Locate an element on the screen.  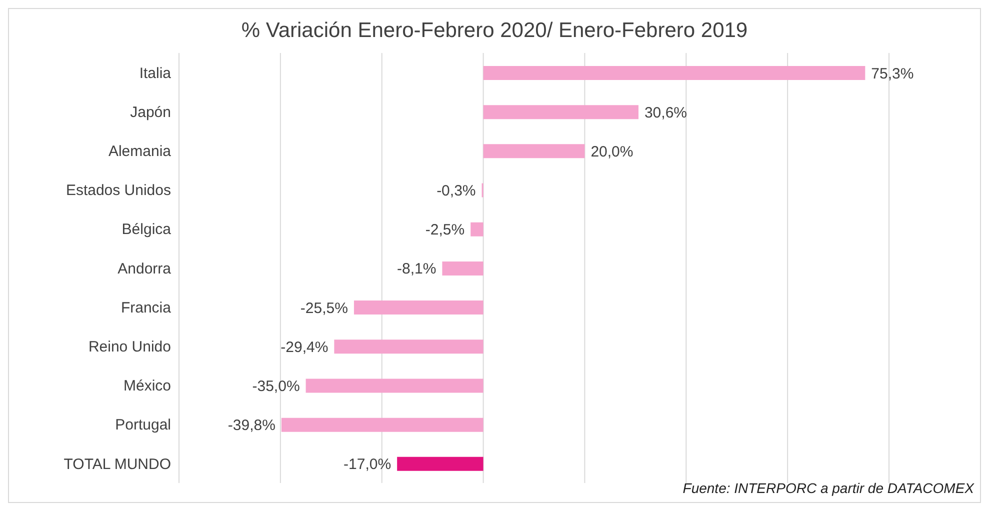
y-tick-label: TOTAL MUNDO is located at coordinates (117, 464).